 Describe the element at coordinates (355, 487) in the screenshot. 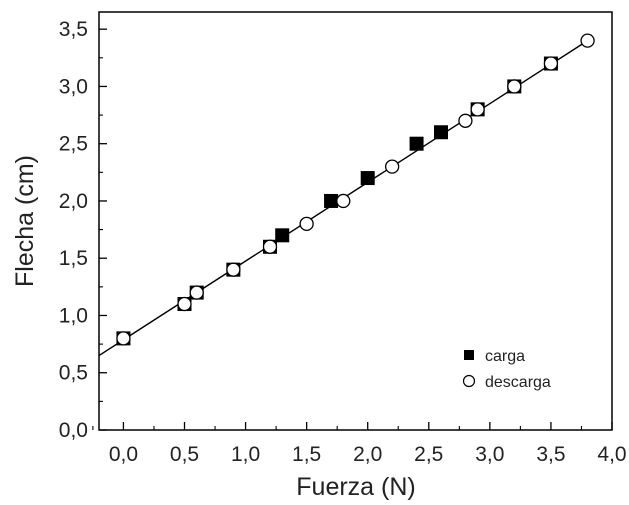

I see `x-axis-title: Fuerza (N)` at that location.